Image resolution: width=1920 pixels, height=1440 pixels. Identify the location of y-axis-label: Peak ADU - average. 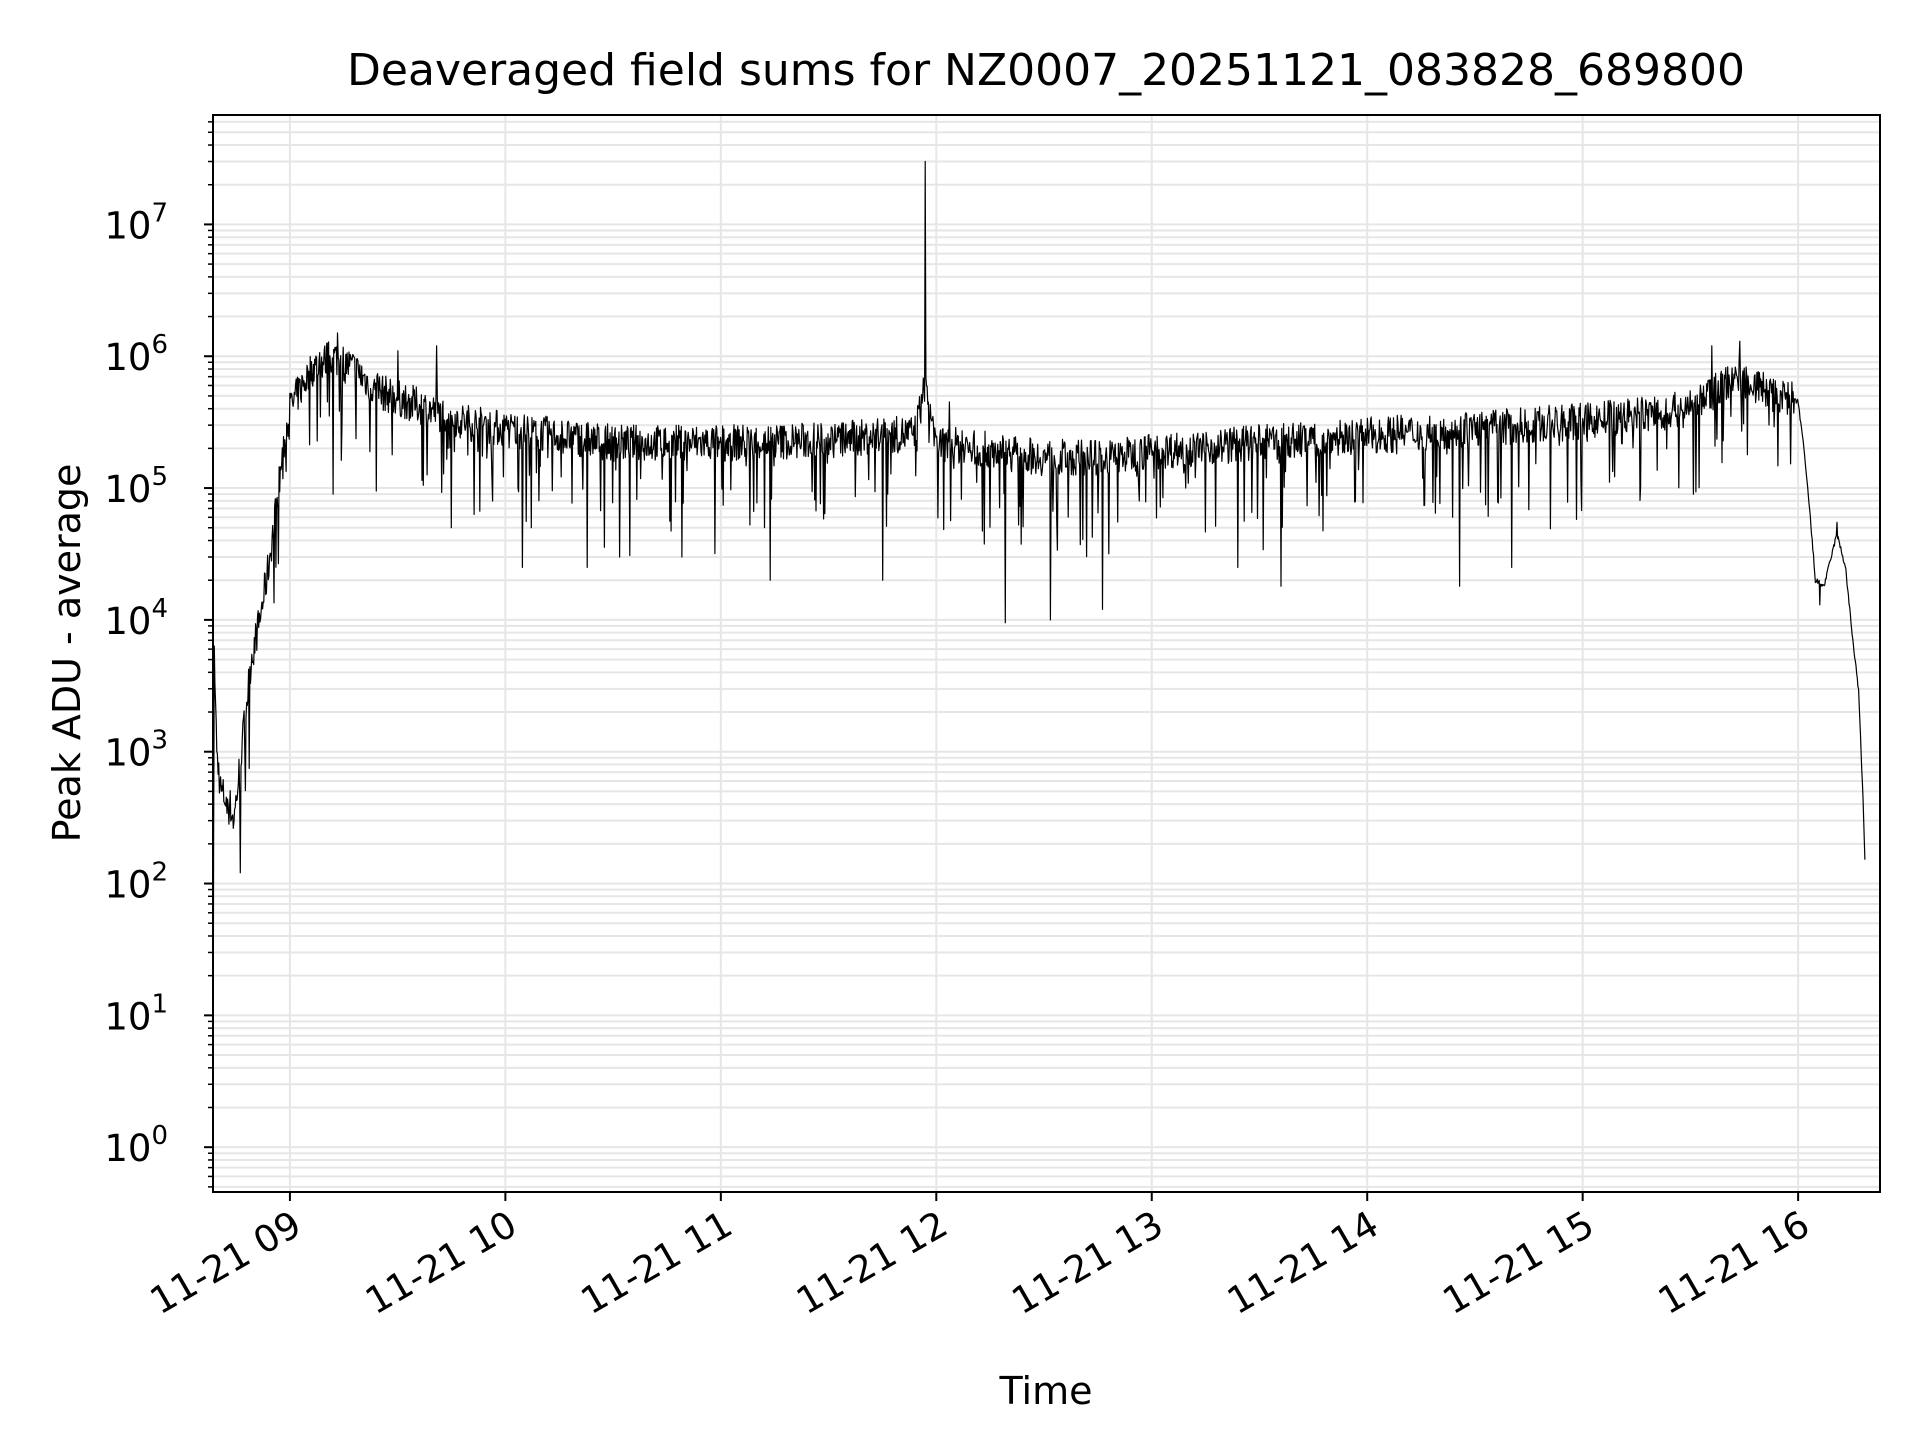
(67, 653).